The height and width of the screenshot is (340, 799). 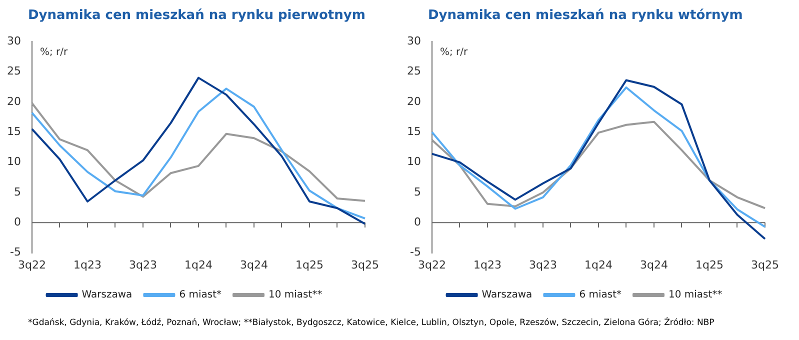 What do you see at coordinates (585, 15) in the screenshot?
I see `chart-title: Dynamika cen mieszkań na rynku wtórnym` at bounding box center [585, 15].